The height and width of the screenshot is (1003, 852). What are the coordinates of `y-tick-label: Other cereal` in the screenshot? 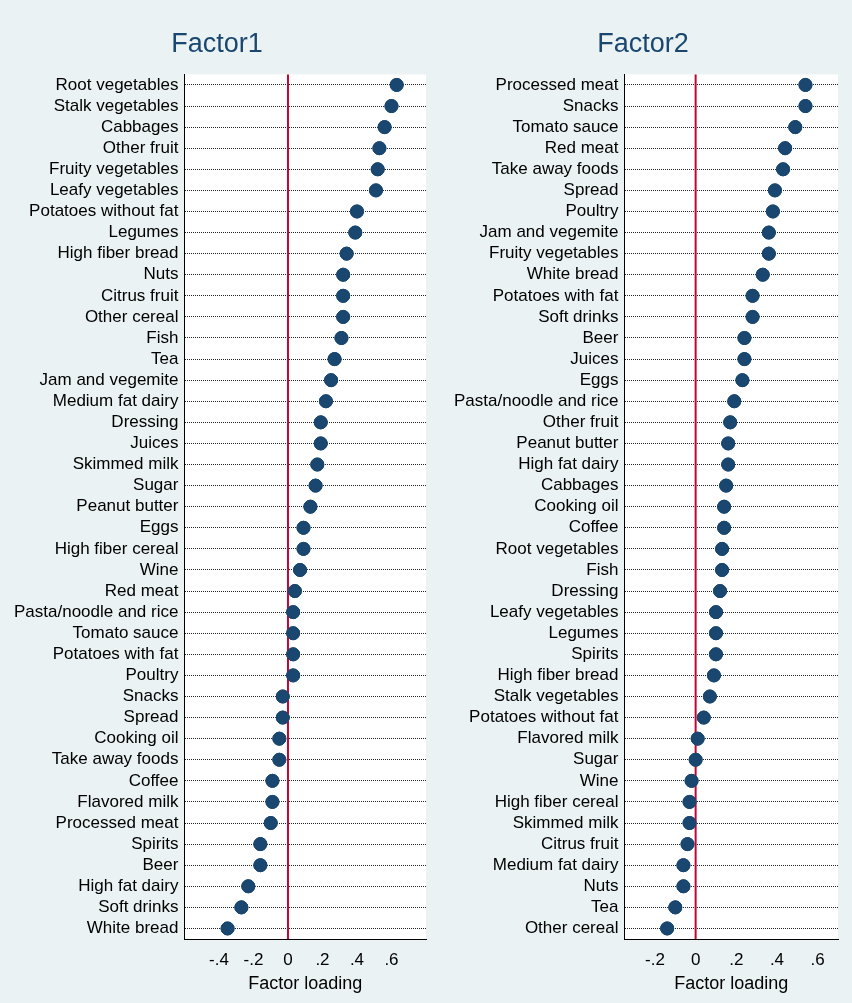 It's located at (571, 928).